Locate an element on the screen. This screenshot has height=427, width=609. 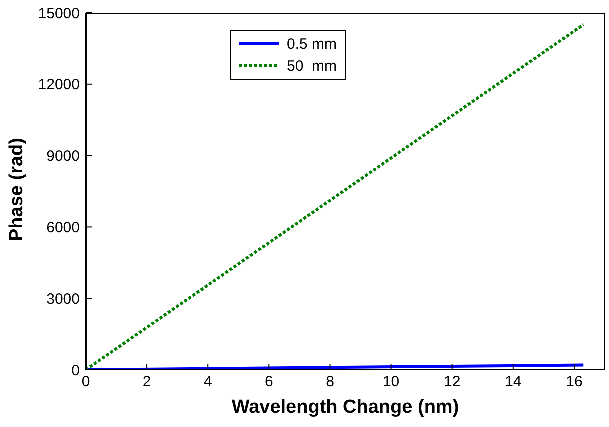
y-tick-label: 6000 is located at coordinates (63, 228).